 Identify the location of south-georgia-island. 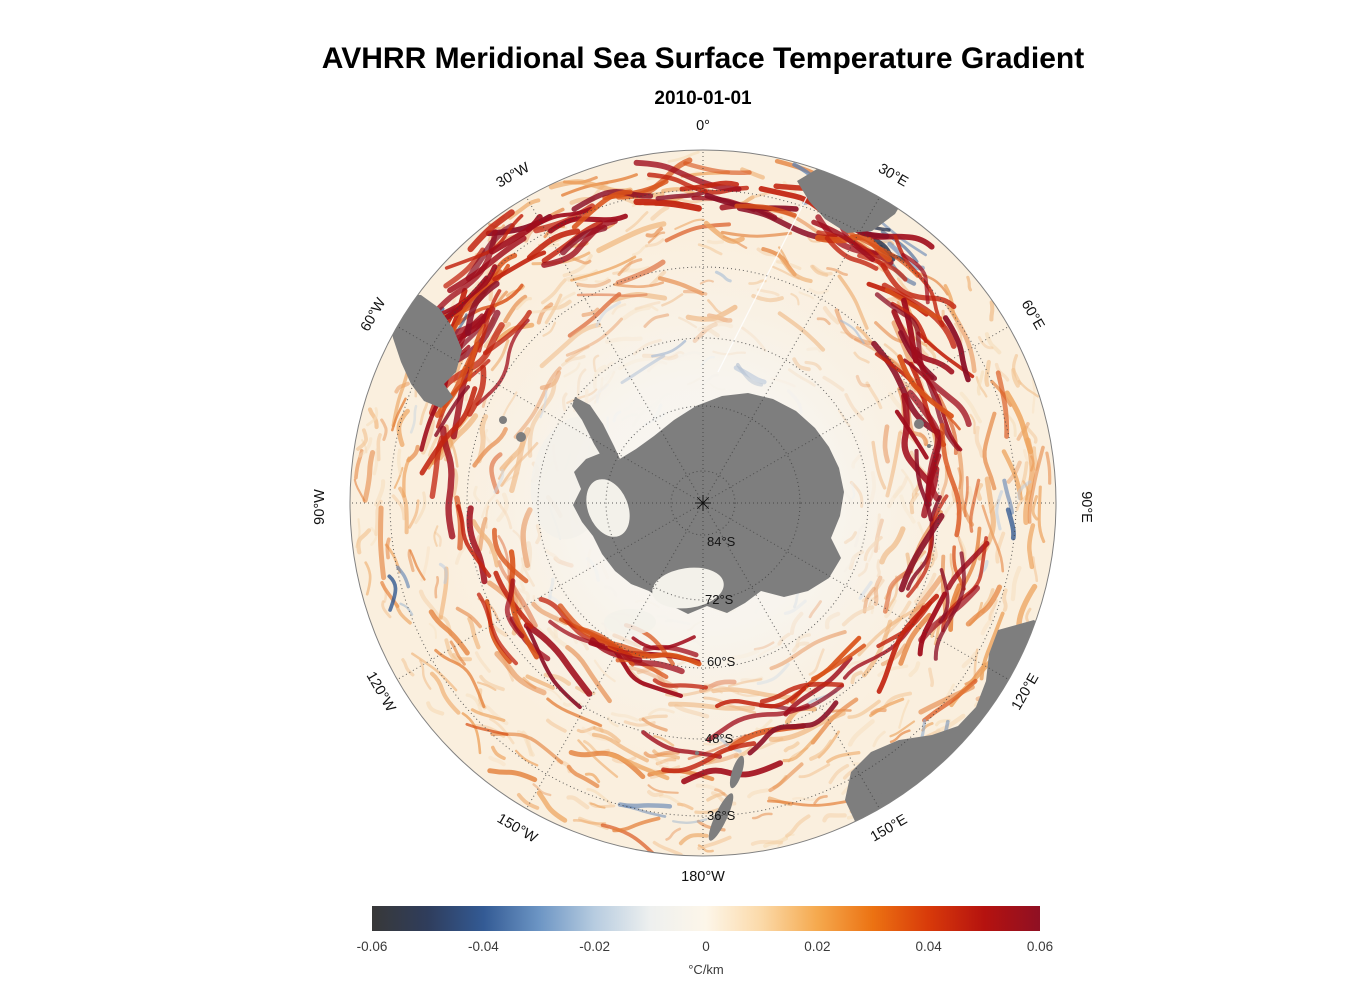
(521, 437).